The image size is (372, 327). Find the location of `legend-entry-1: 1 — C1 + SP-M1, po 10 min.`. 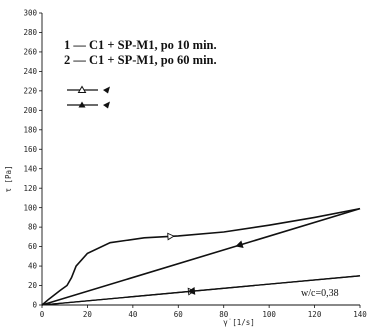

legend-entry-1: 1 — C1 + SP-M1, po 10 min. is located at coordinates (140, 45).